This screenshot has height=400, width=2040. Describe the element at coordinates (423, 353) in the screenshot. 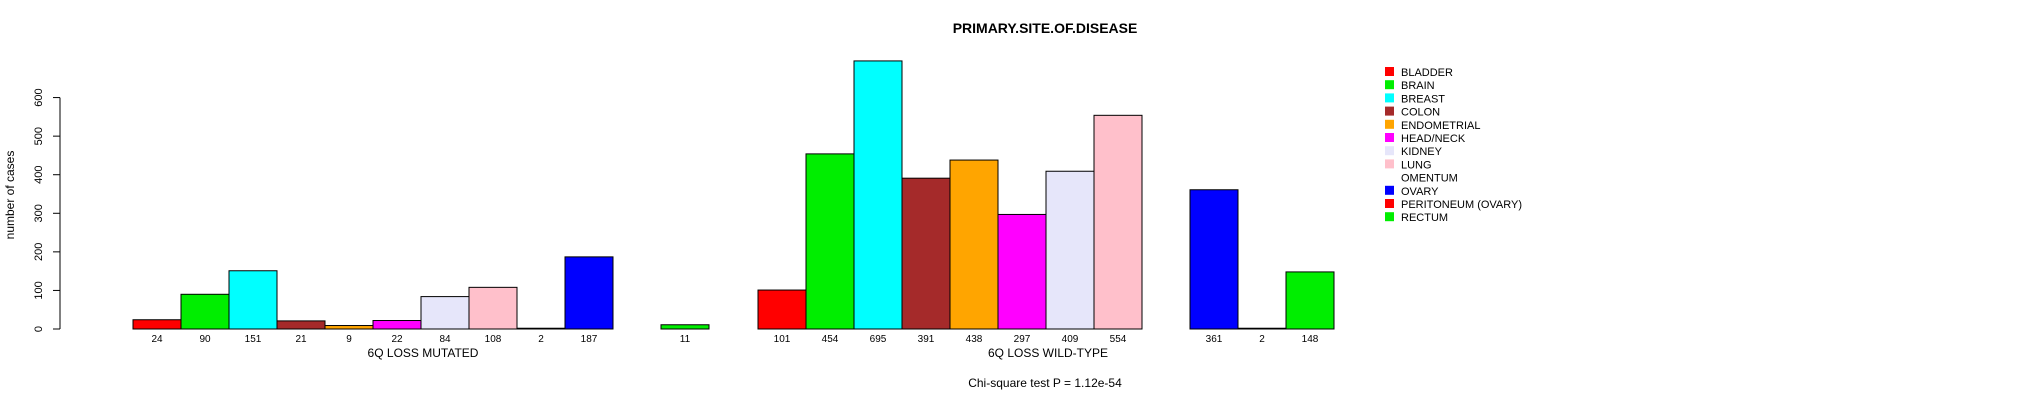

I see `group-label: 6Q LOSS MUTATED` at that location.